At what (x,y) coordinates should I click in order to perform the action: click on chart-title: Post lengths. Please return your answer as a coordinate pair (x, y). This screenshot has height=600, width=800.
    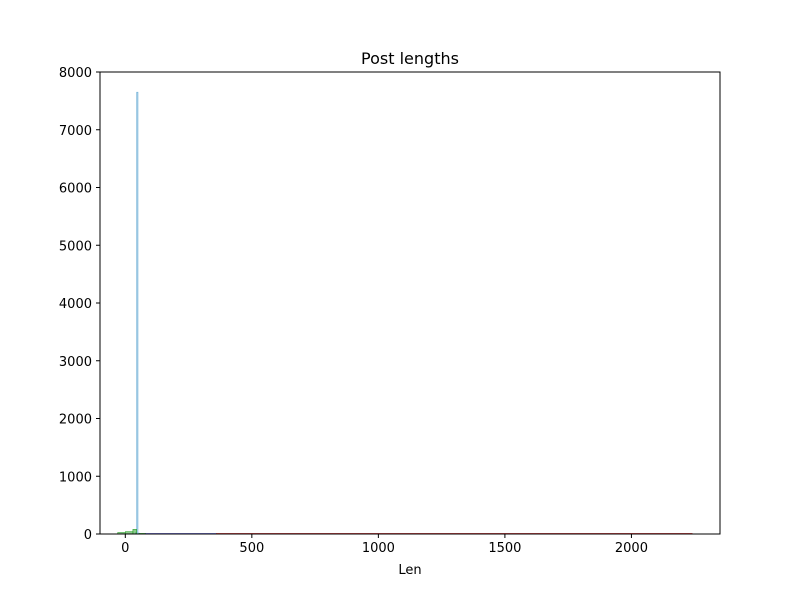
    Looking at the image, I should click on (410, 58).